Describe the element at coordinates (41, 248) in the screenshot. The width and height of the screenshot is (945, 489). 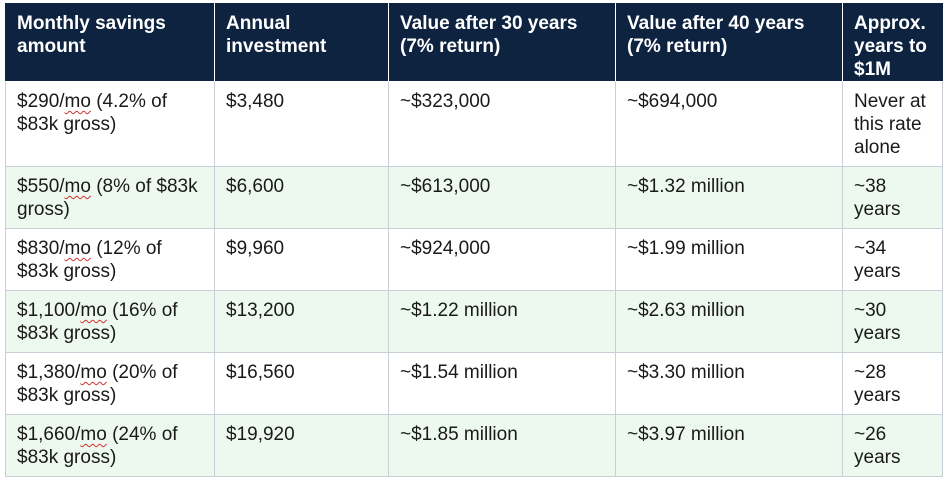
I see `monthly-amount: $830/` at that location.